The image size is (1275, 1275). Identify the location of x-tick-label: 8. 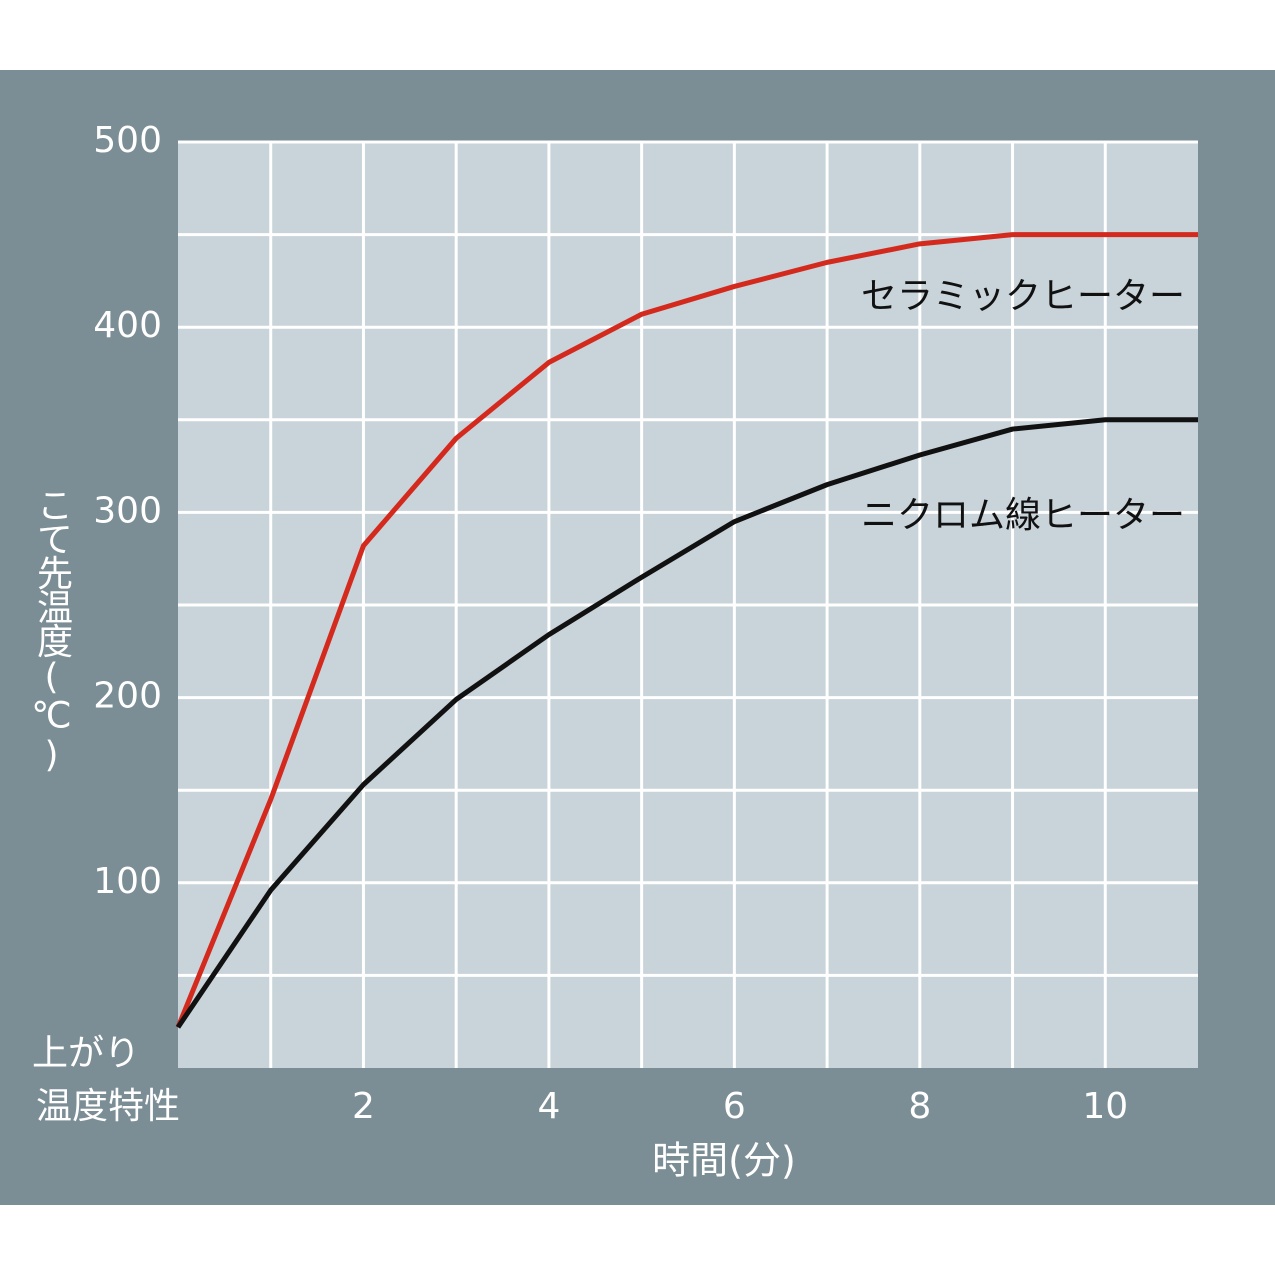
(919, 1106).